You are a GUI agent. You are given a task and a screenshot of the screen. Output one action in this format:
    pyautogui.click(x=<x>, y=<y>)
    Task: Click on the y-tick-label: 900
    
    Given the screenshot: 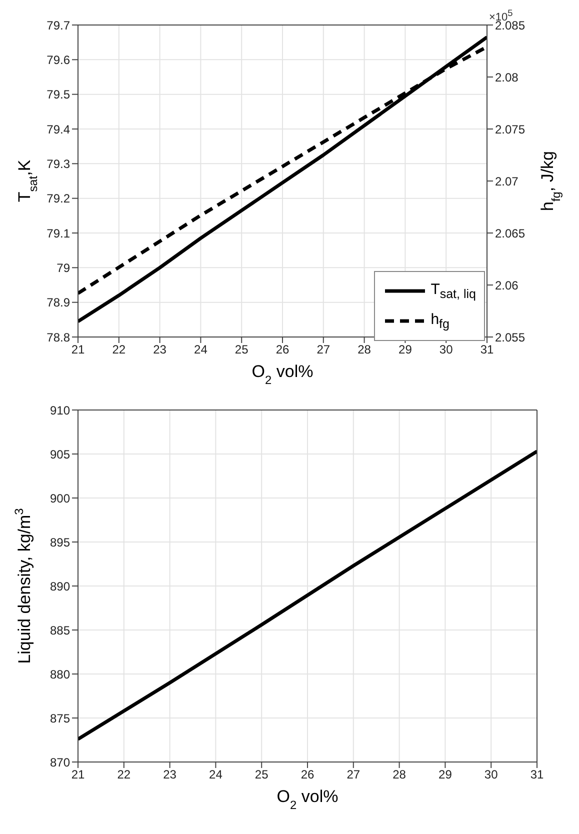 What is the action you would take?
    pyautogui.click(x=60, y=498)
    